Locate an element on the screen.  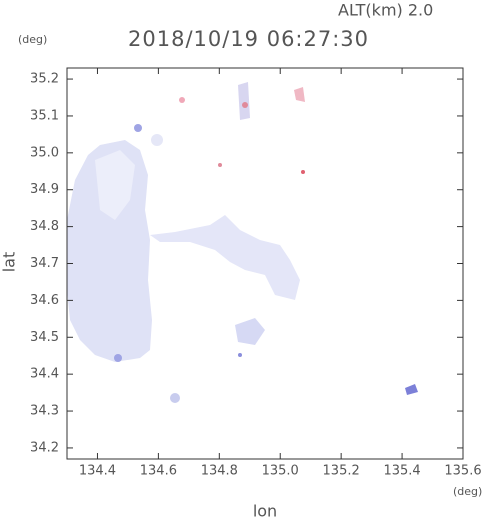
chart-title: 2018/10/19 06:27:30 is located at coordinates (248, 39).